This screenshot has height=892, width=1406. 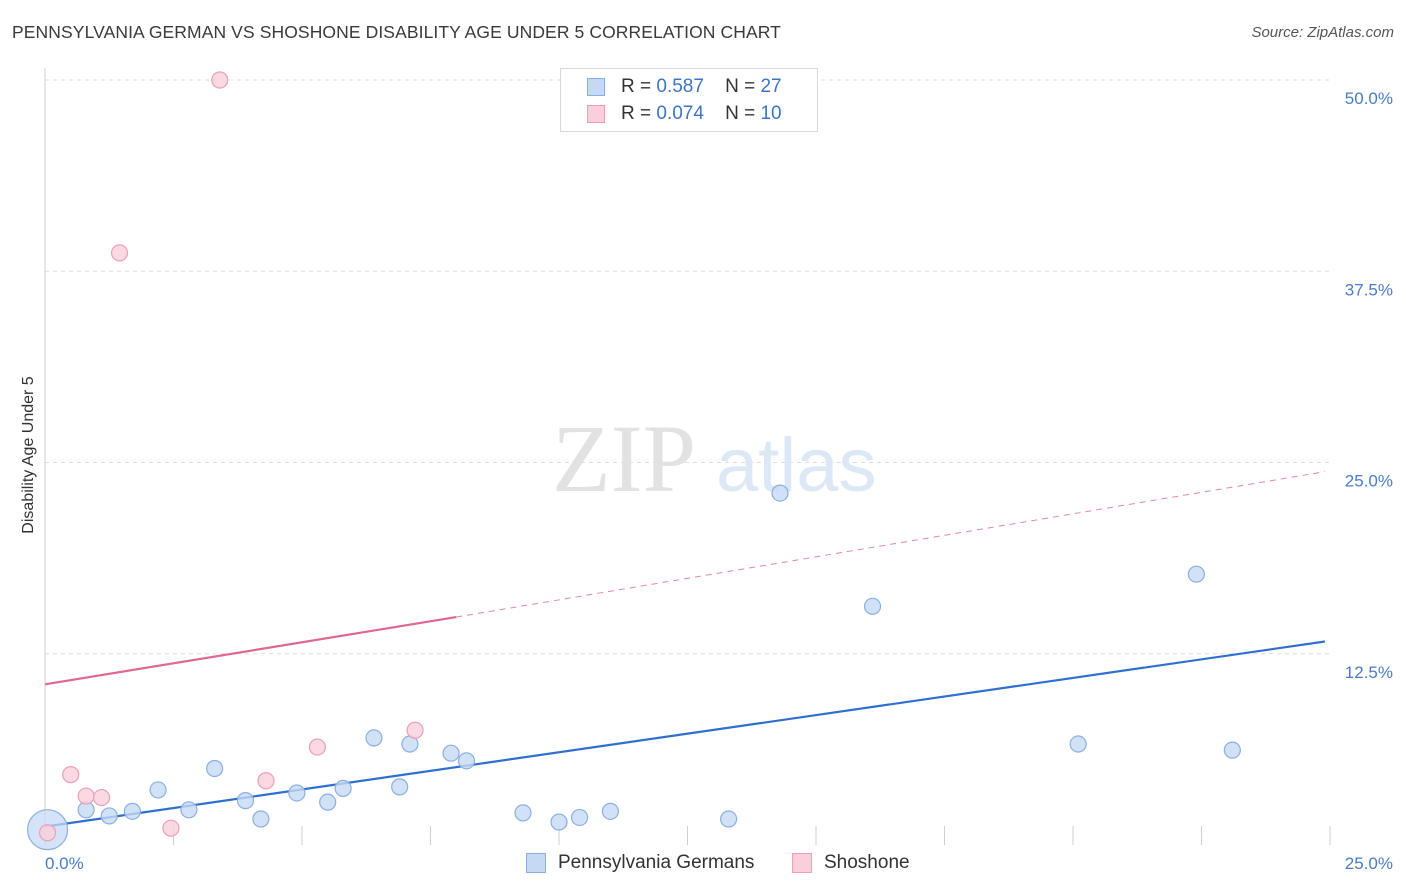 I want to click on y-tick-label: 25.0%, so click(x=1369, y=481).